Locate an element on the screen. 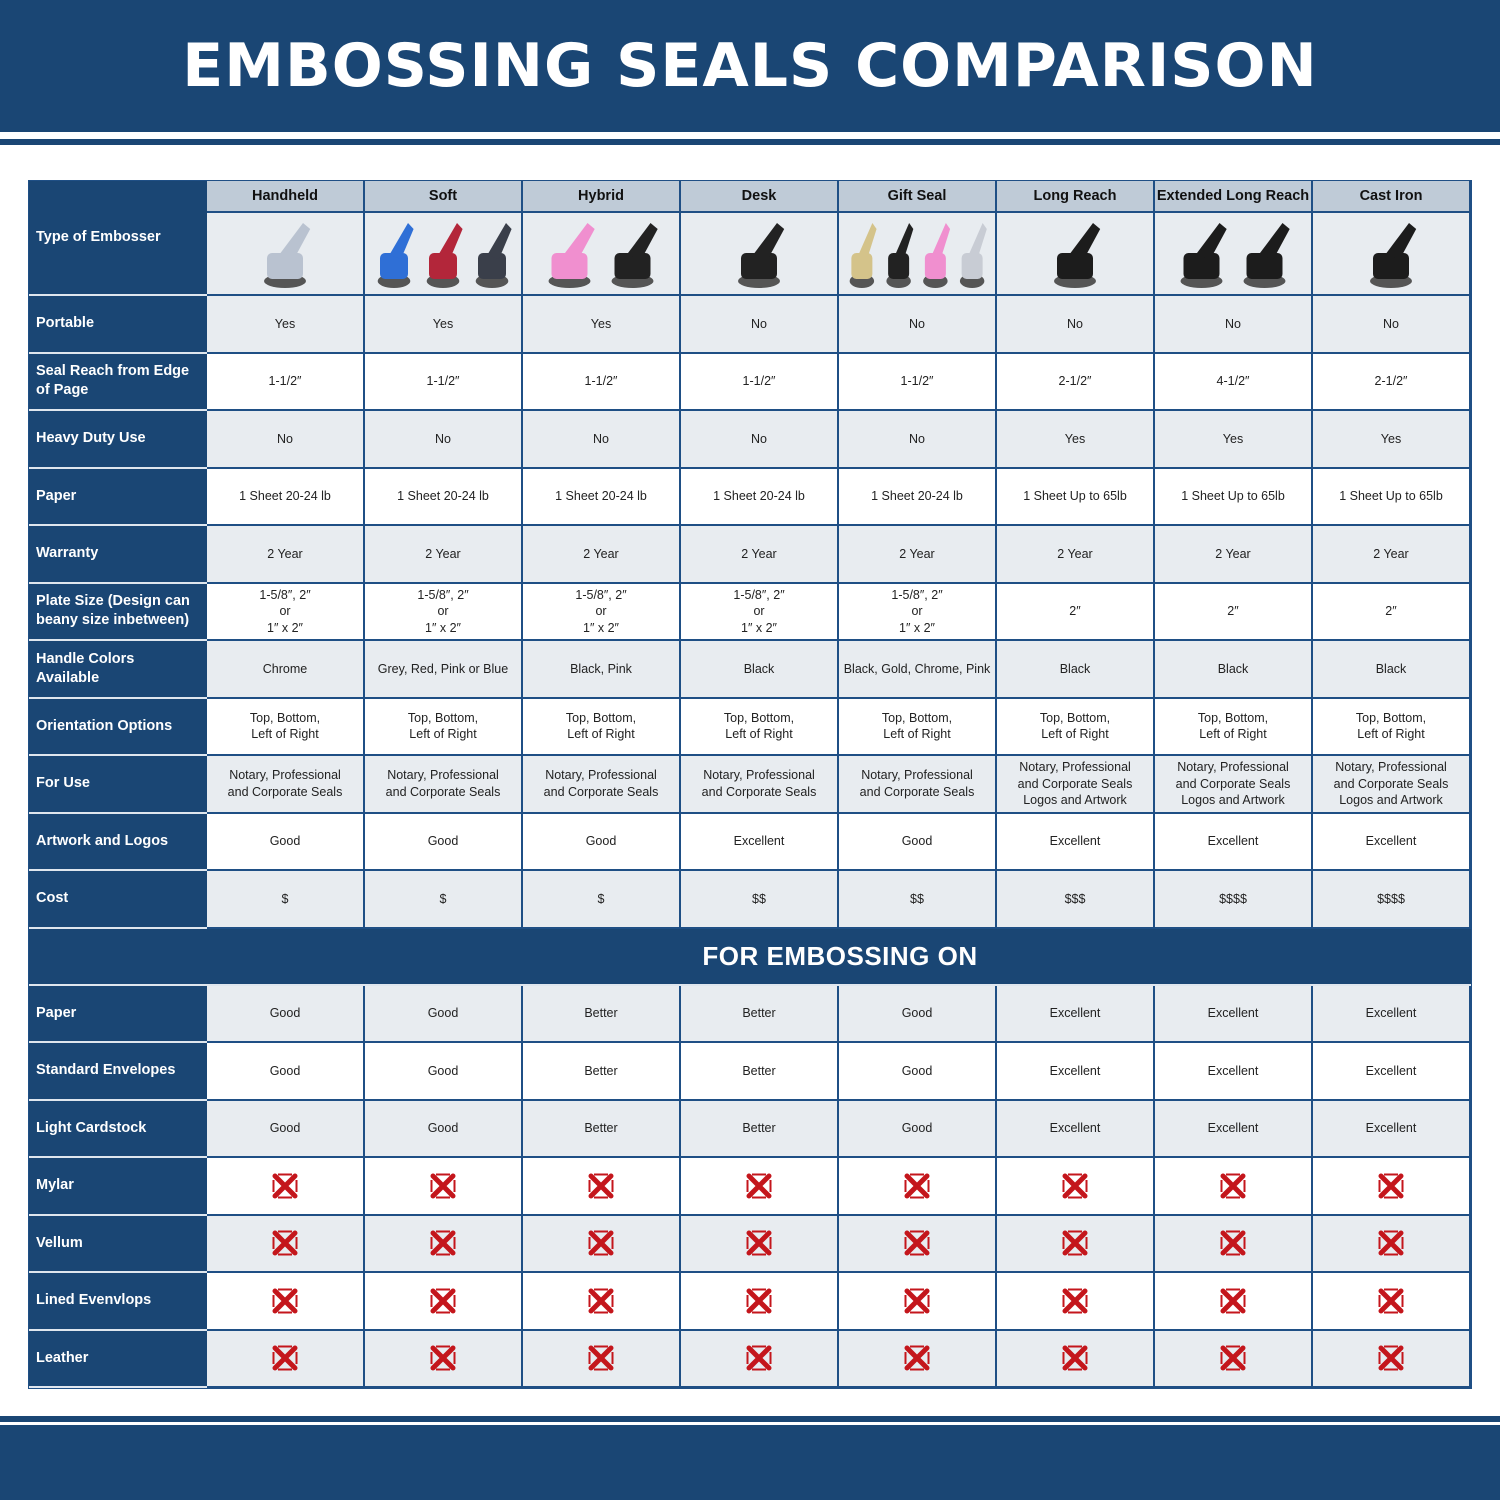 The width and height of the screenshot is (1500, 1500). row-label: Heavy Duty Use is located at coordinates (118, 440).